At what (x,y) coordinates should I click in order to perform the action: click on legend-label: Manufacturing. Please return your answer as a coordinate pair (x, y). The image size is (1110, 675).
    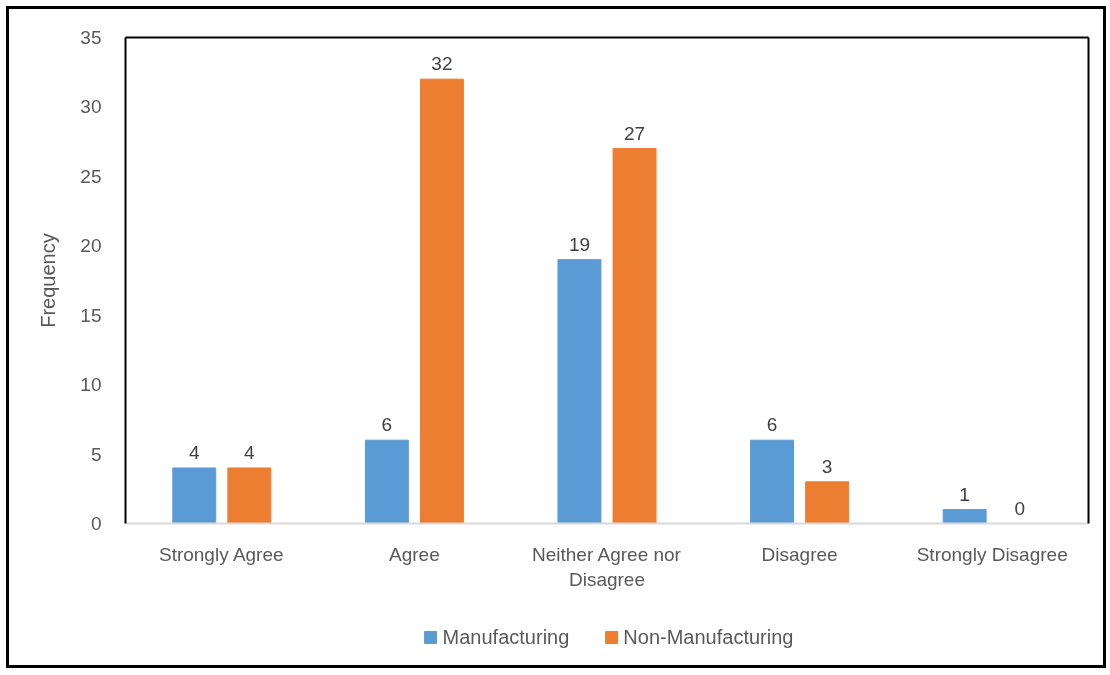
    Looking at the image, I should click on (506, 637).